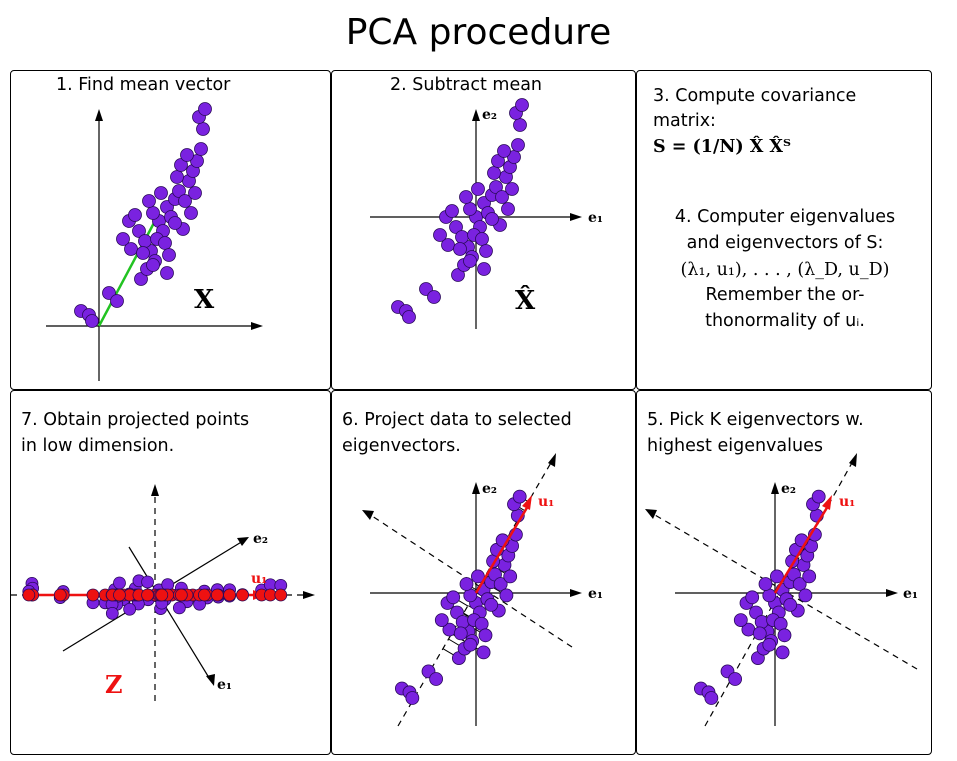 This screenshot has height=761, width=957. What do you see at coordinates (785, 270) in the screenshot?
I see `step4-line3: (λ₁, u₁), . . . , (λ_D, u_D)` at bounding box center [785, 270].